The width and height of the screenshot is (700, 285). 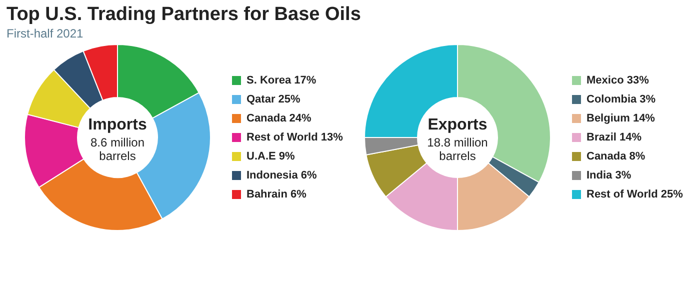 I want to click on legend-label: Belgium 14%, so click(x=621, y=118).